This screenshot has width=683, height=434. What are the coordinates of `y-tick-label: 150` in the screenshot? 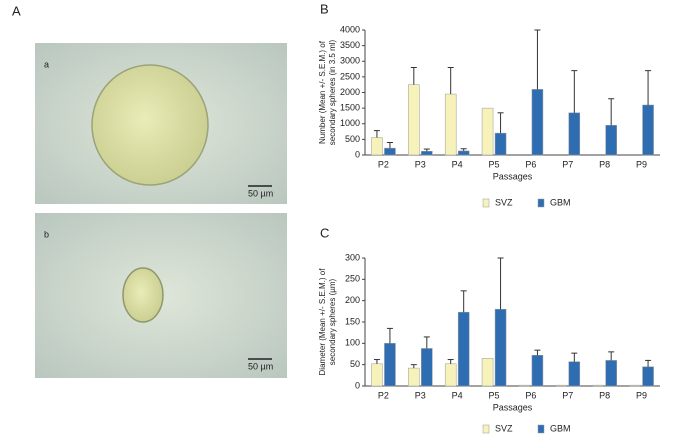 It's located at (352, 321).